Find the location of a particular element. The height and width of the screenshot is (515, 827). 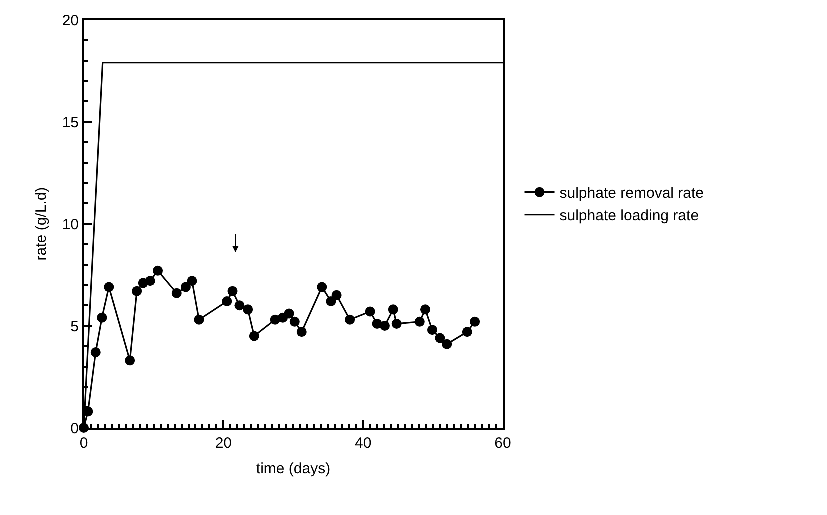

y-tick-label: 15 is located at coordinates (70, 123).